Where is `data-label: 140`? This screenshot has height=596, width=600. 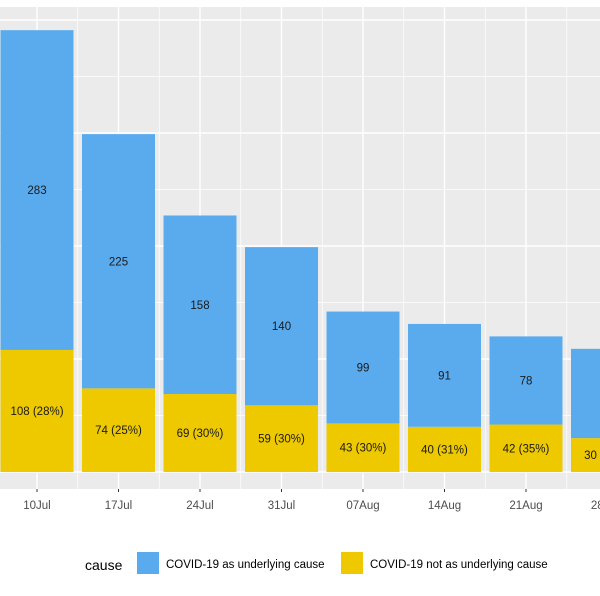 data-label: 140 is located at coordinates (281, 327).